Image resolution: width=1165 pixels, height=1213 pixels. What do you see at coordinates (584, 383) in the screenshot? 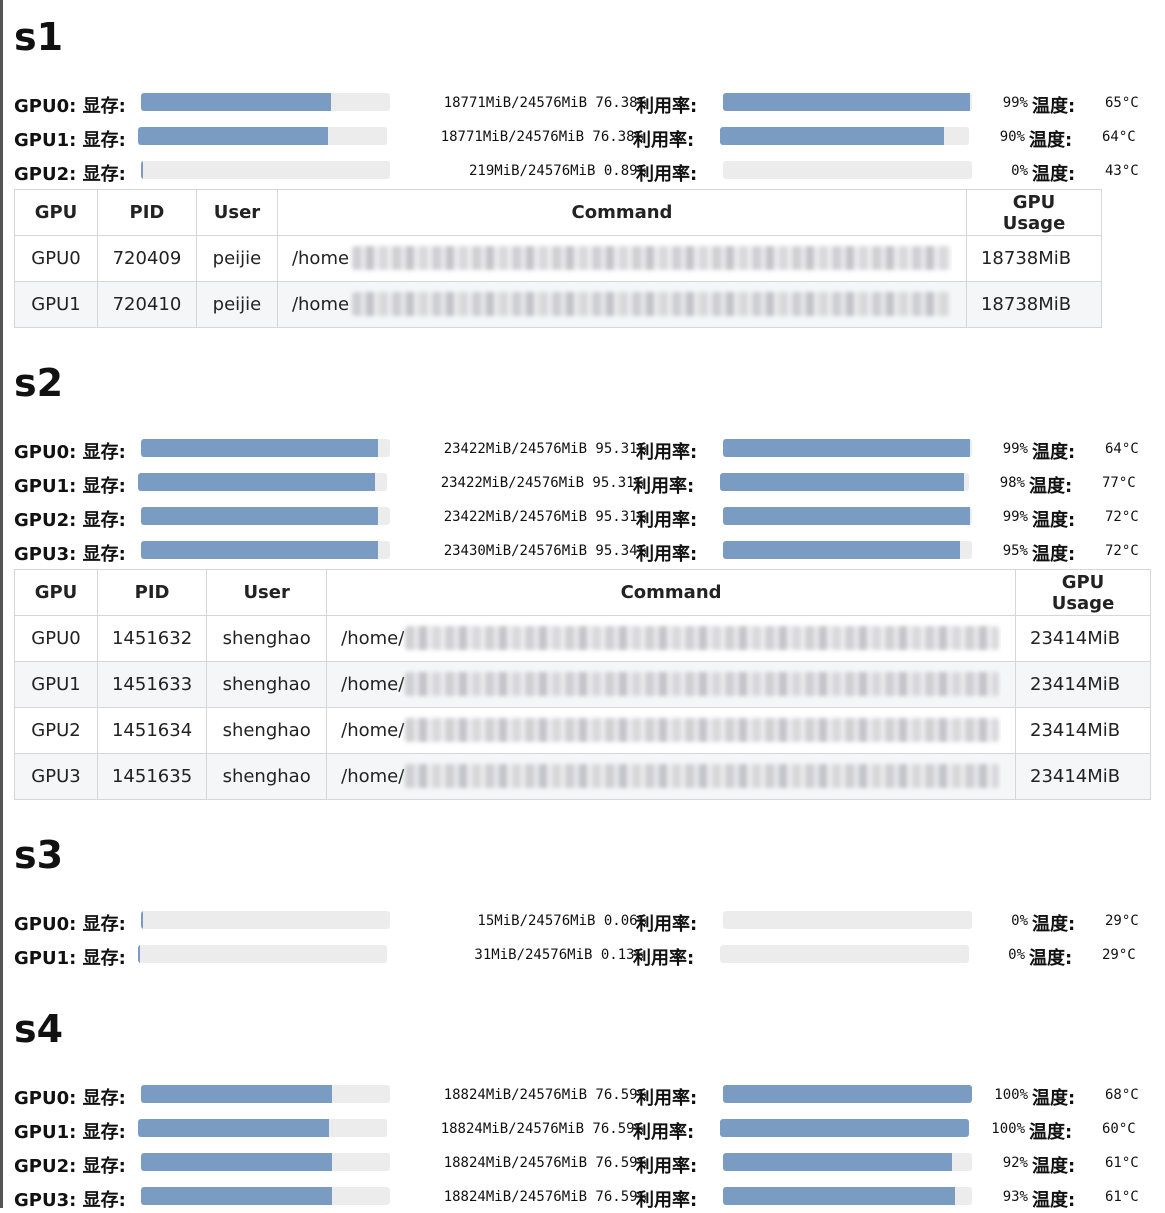
I see `server-section-s2: s2` at bounding box center [584, 383].